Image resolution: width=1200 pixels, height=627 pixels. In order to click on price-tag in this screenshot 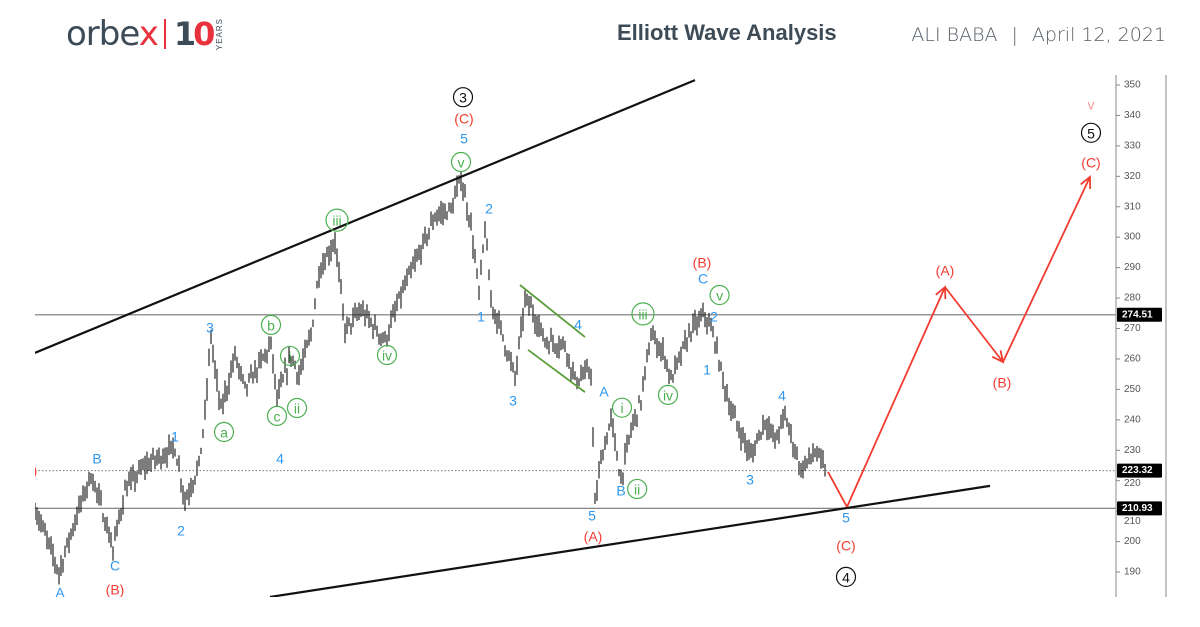, I will do `click(1139, 508)`.